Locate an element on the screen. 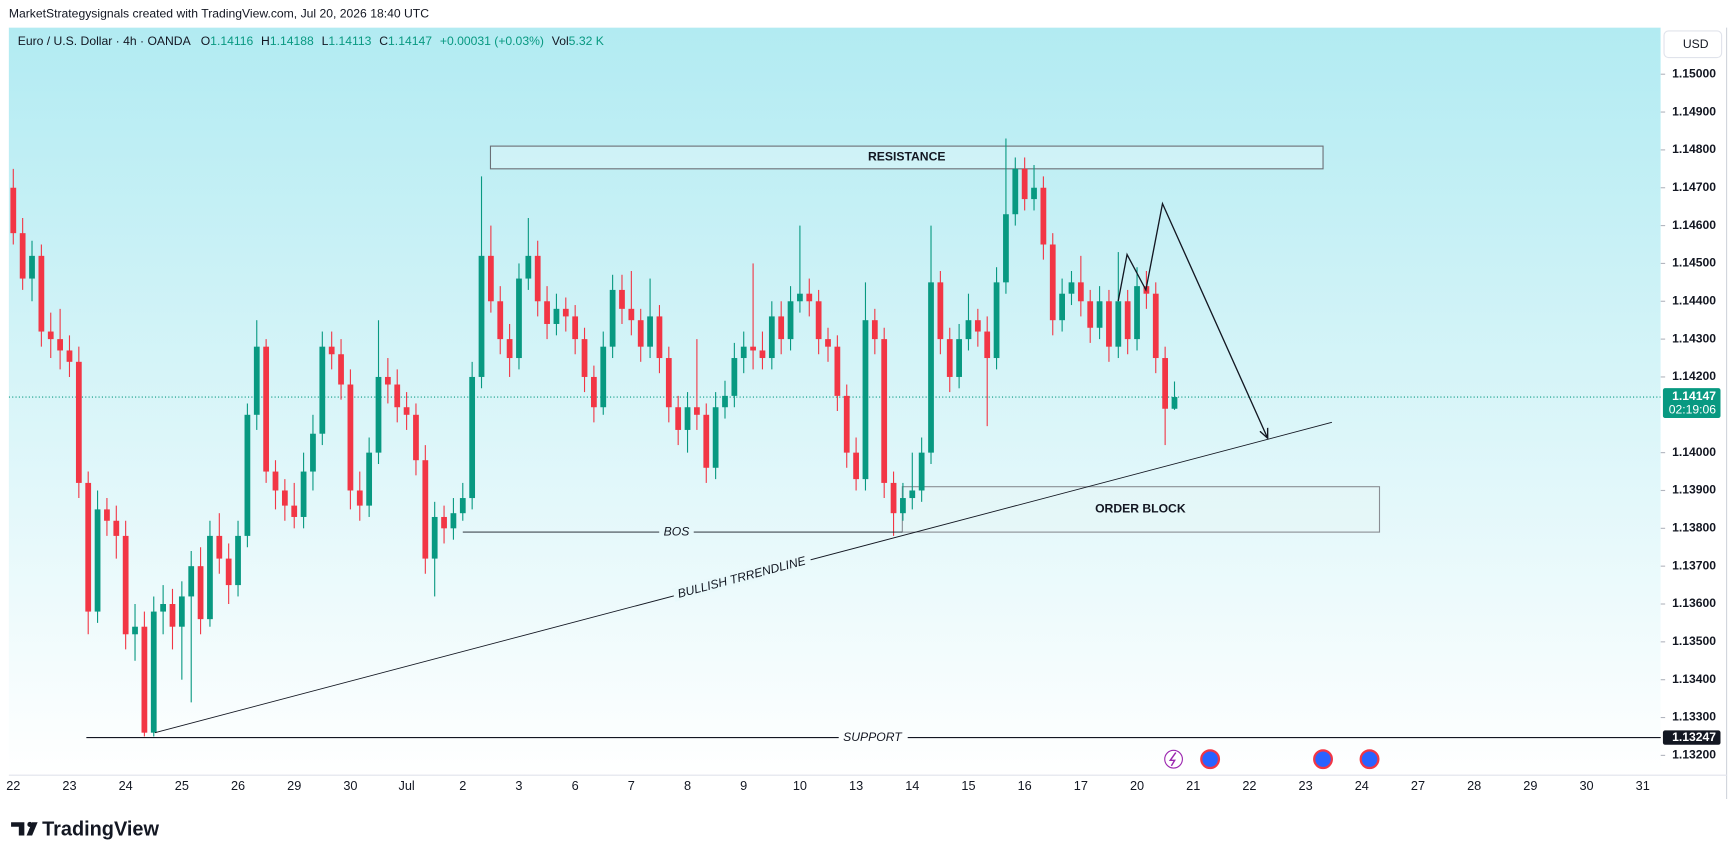  h-label: H is located at coordinates (265, 41).